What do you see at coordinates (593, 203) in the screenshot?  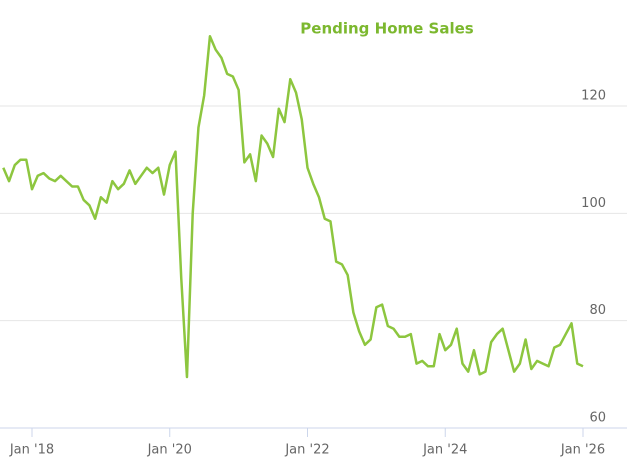 I see `y-tick-label: 100` at bounding box center [593, 203].